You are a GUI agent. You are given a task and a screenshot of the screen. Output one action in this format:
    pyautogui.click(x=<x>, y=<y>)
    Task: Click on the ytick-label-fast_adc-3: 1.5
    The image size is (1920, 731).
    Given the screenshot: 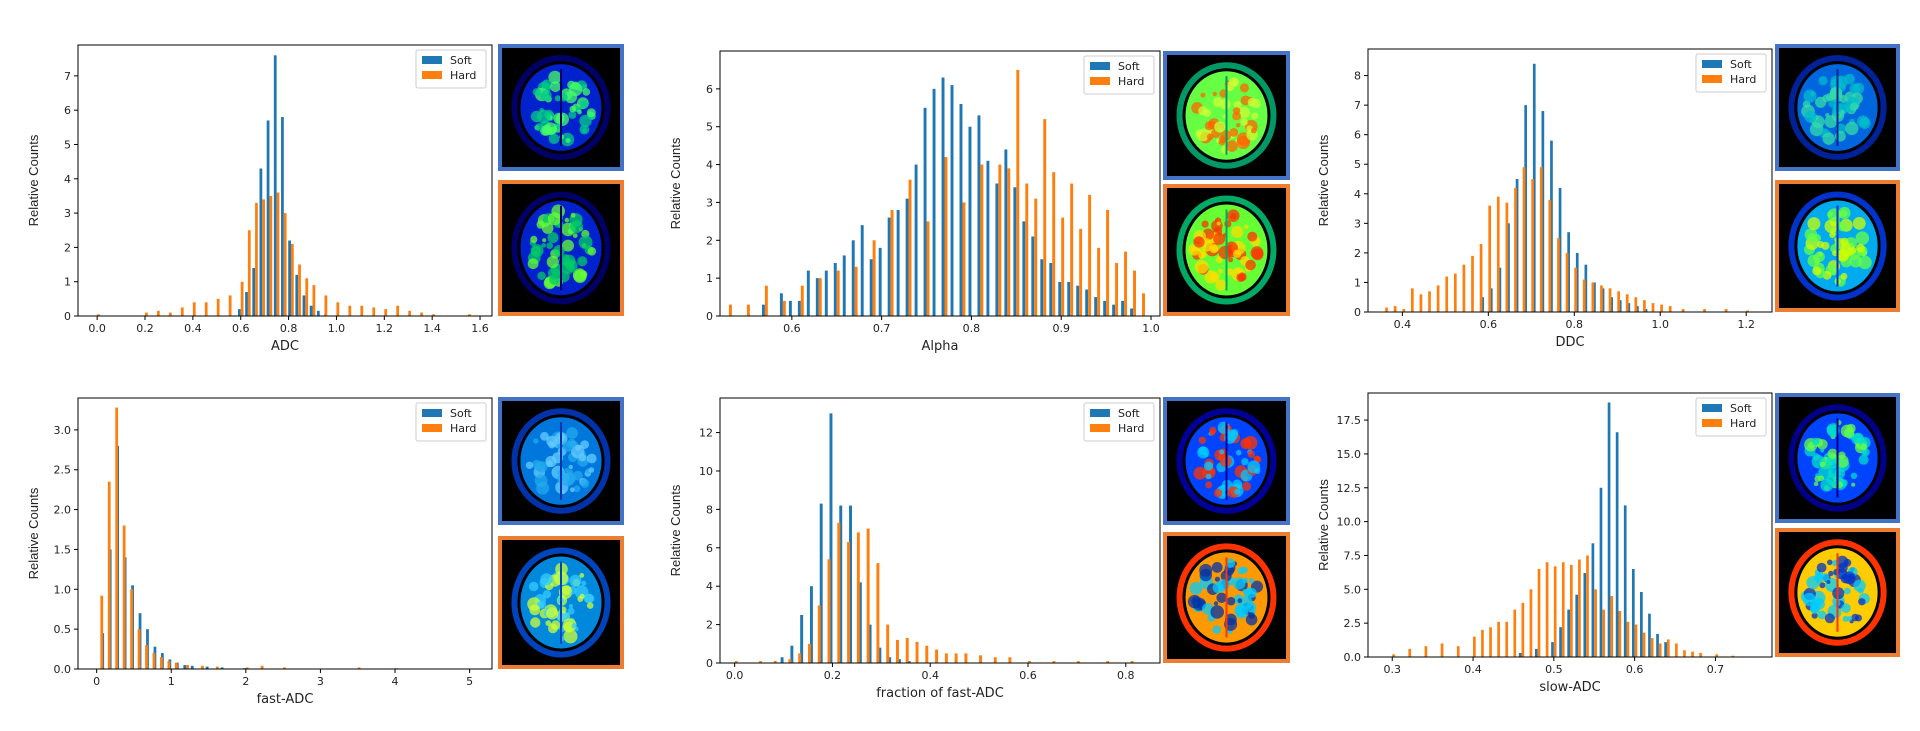 What is the action you would take?
    pyautogui.click(x=63, y=549)
    